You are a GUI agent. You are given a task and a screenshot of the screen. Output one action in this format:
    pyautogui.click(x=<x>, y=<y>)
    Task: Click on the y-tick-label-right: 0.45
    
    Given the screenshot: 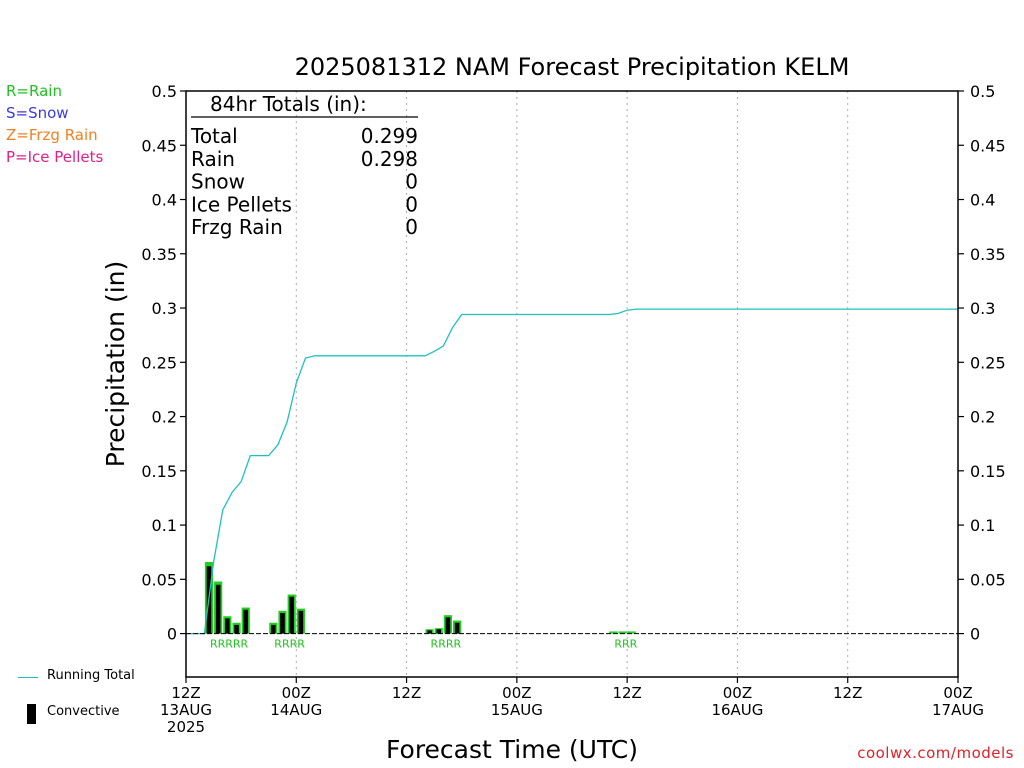 What is the action you would take?
    pyautogui.click(x=988, y=145)
    